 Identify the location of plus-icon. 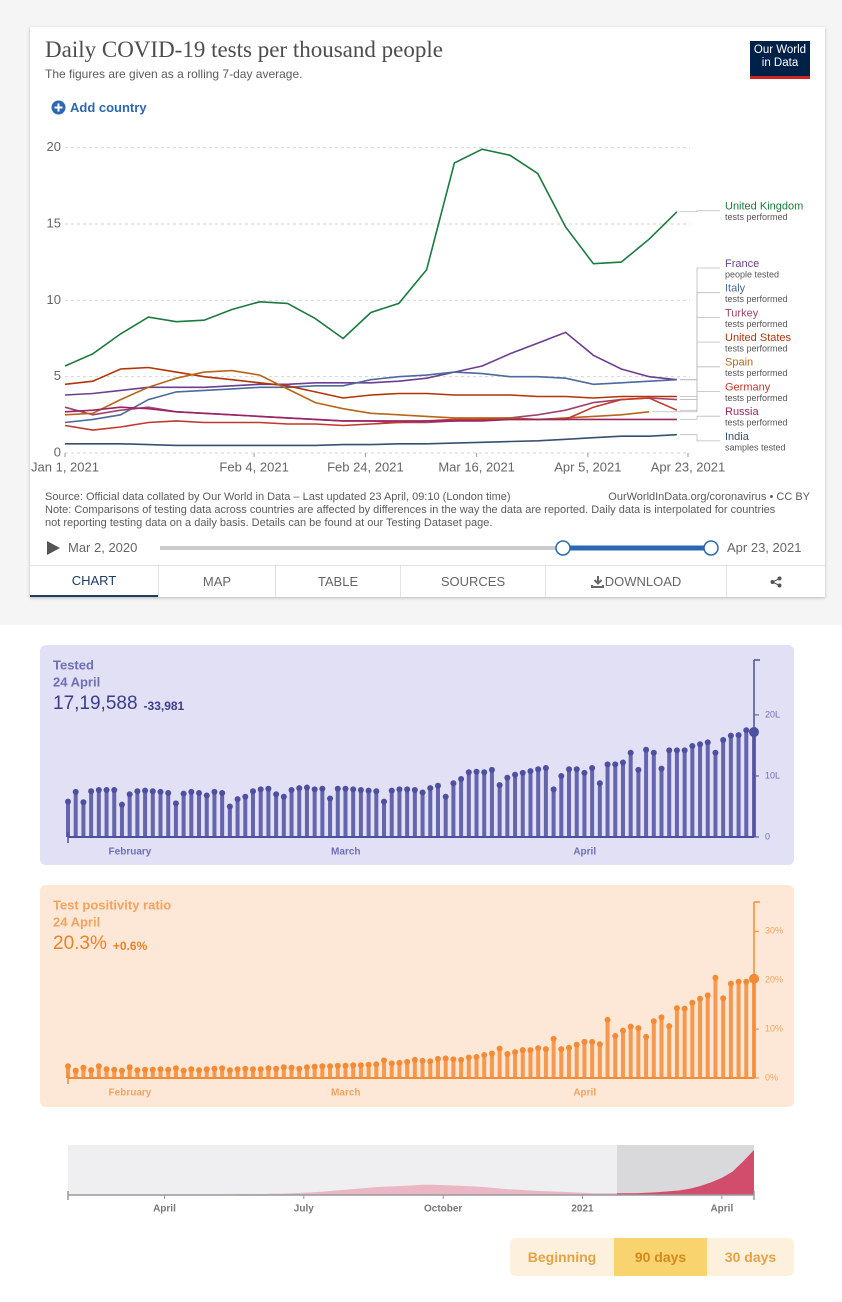
(58, 107).